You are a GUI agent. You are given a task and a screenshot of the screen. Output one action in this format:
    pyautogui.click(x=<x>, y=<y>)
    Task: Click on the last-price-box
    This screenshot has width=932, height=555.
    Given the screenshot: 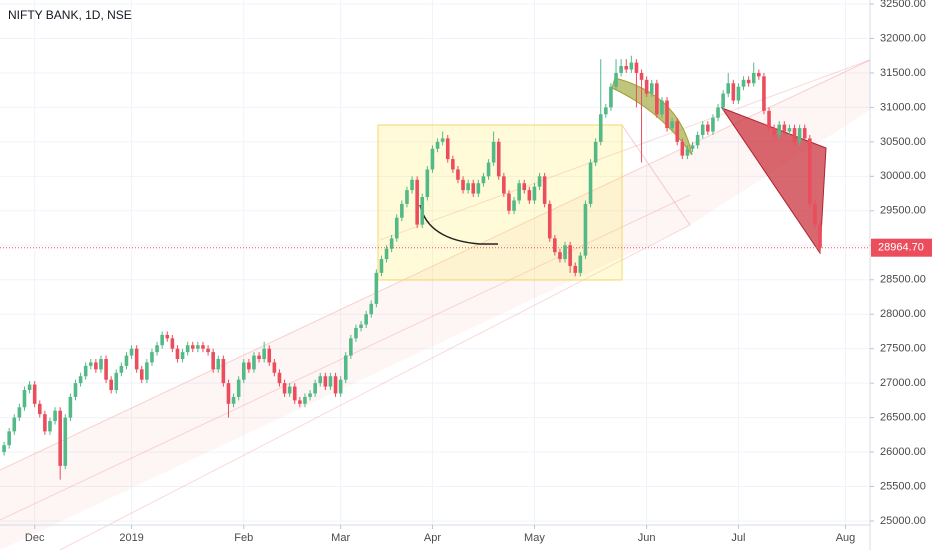 What is the action you would take?
    pyautogui.click(x=901, y=247)
    